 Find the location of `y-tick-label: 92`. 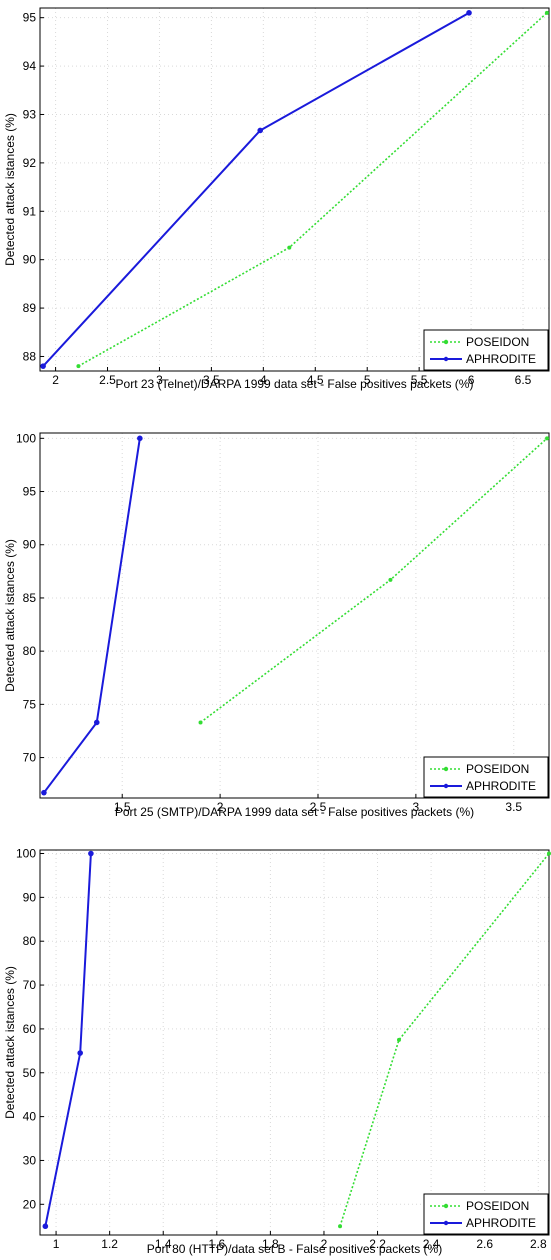

y-tick-label: 92 is located at coordinates (30, 163).